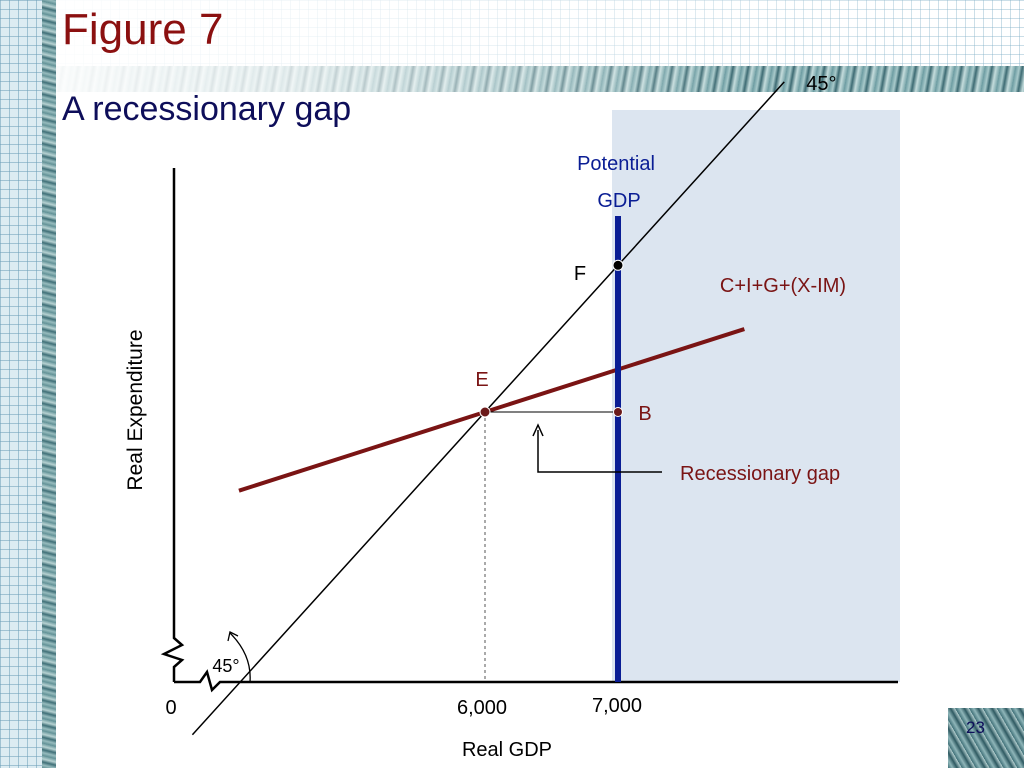 This screenshot has height=768, width=1024. Describe the element at coordinates (540, 79) in the screenshot. I see `header-marble-fade` at that location.